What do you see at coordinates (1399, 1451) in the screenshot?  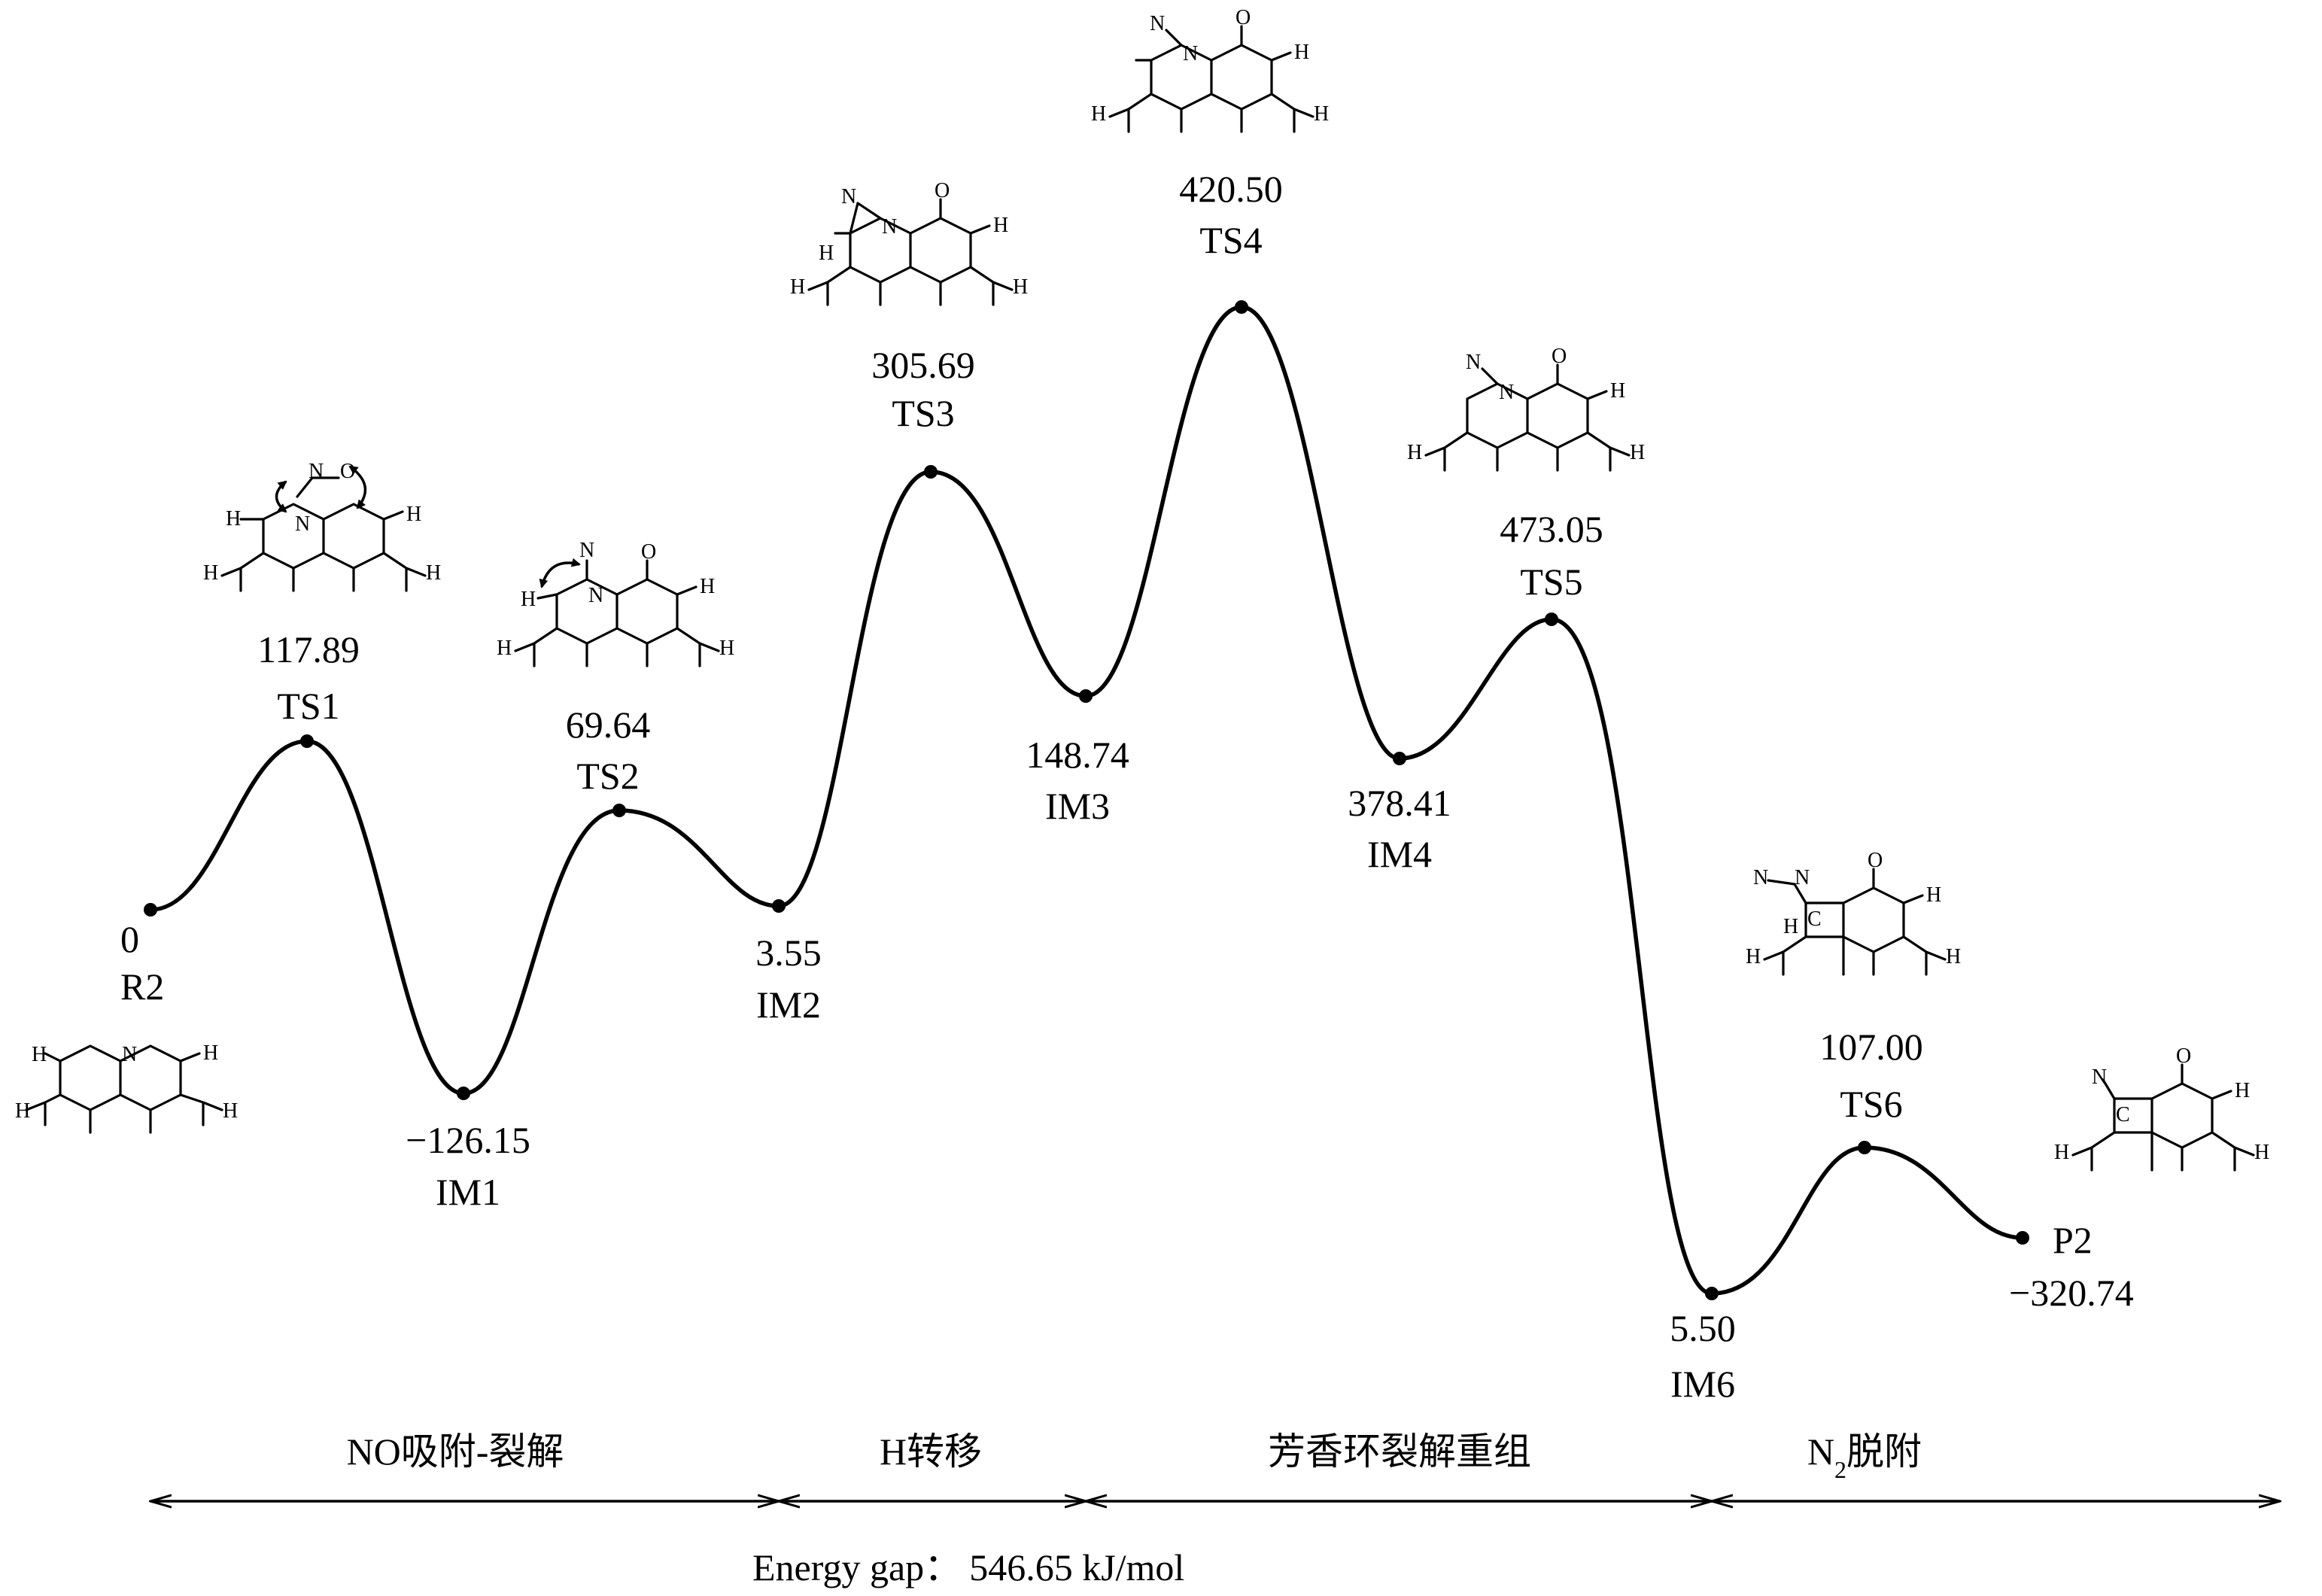 I see `stage-label-3: 芳香环裂解重组` at bounding box center [1399, 1451].